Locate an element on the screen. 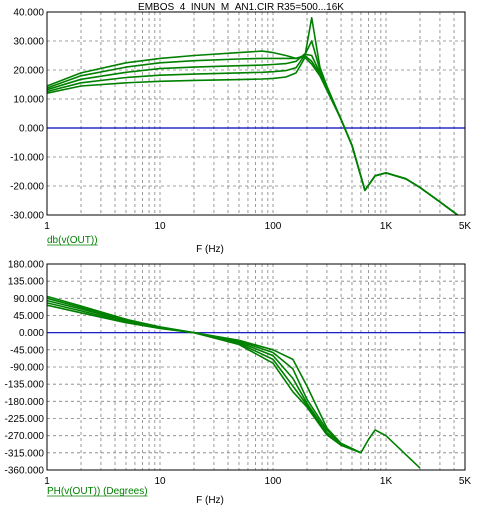 This screenshot has height=510, width=481. y-tick-label: -315.000 is located at coordinates (25, 453).